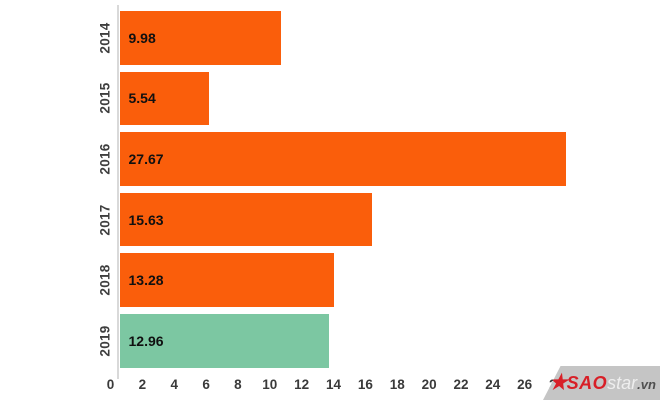 Image resolution: width=660 pixels, height=410 pixels. I want to click on x-axis-tick-16: 16, so click(365, 384).